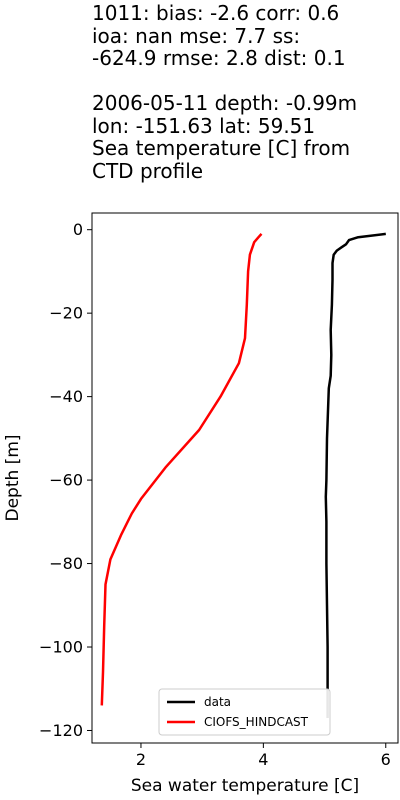 The image size is (400, 800). I want to click on y-tick-label: −40, so click(66, 396).